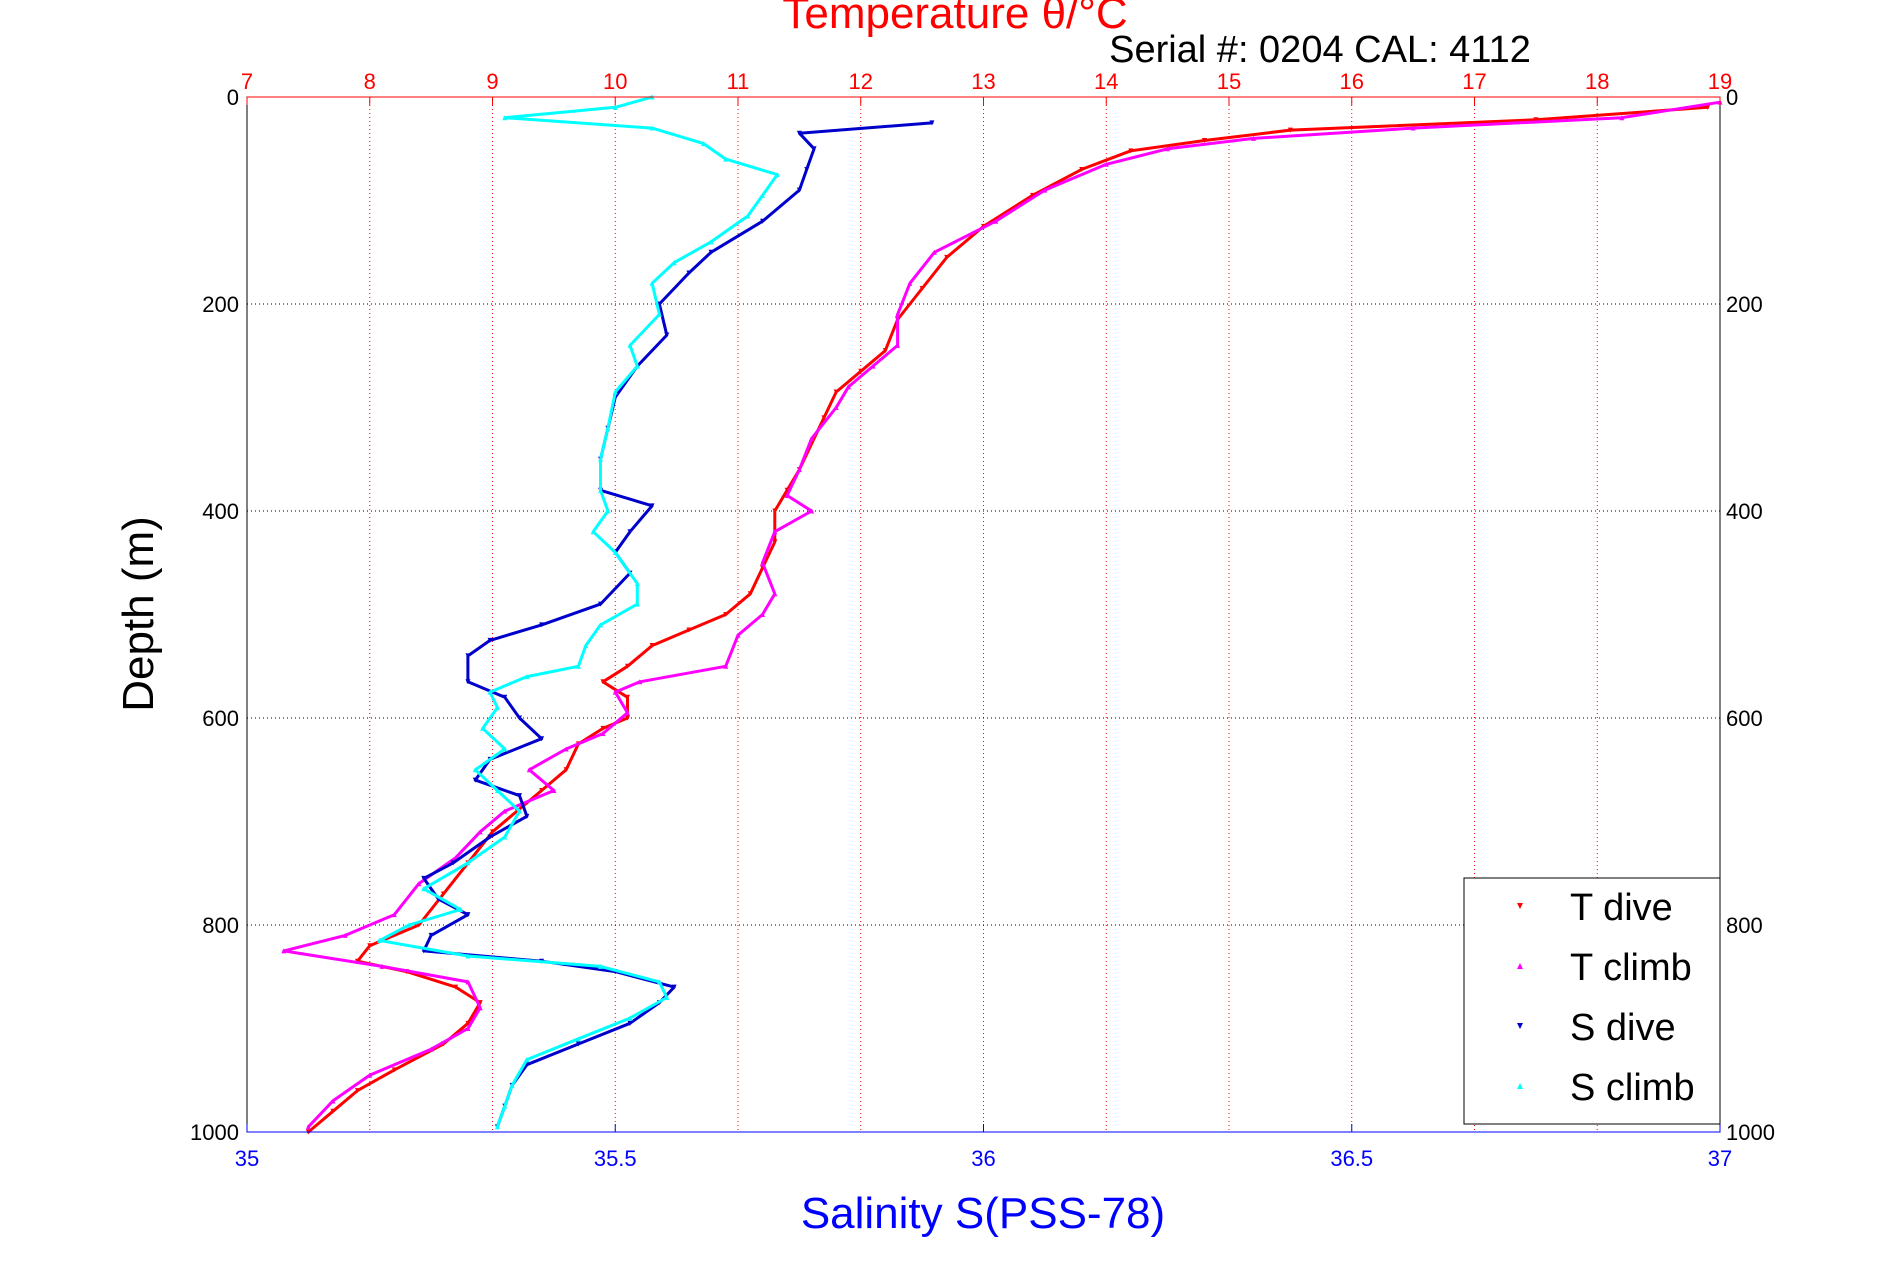 This screenshot has width=1891, height=1262. What do you see at coordinates (738, 81) in the screenshot?
I see `temperature-tick-label: 11` at bounding box center [738, 81].